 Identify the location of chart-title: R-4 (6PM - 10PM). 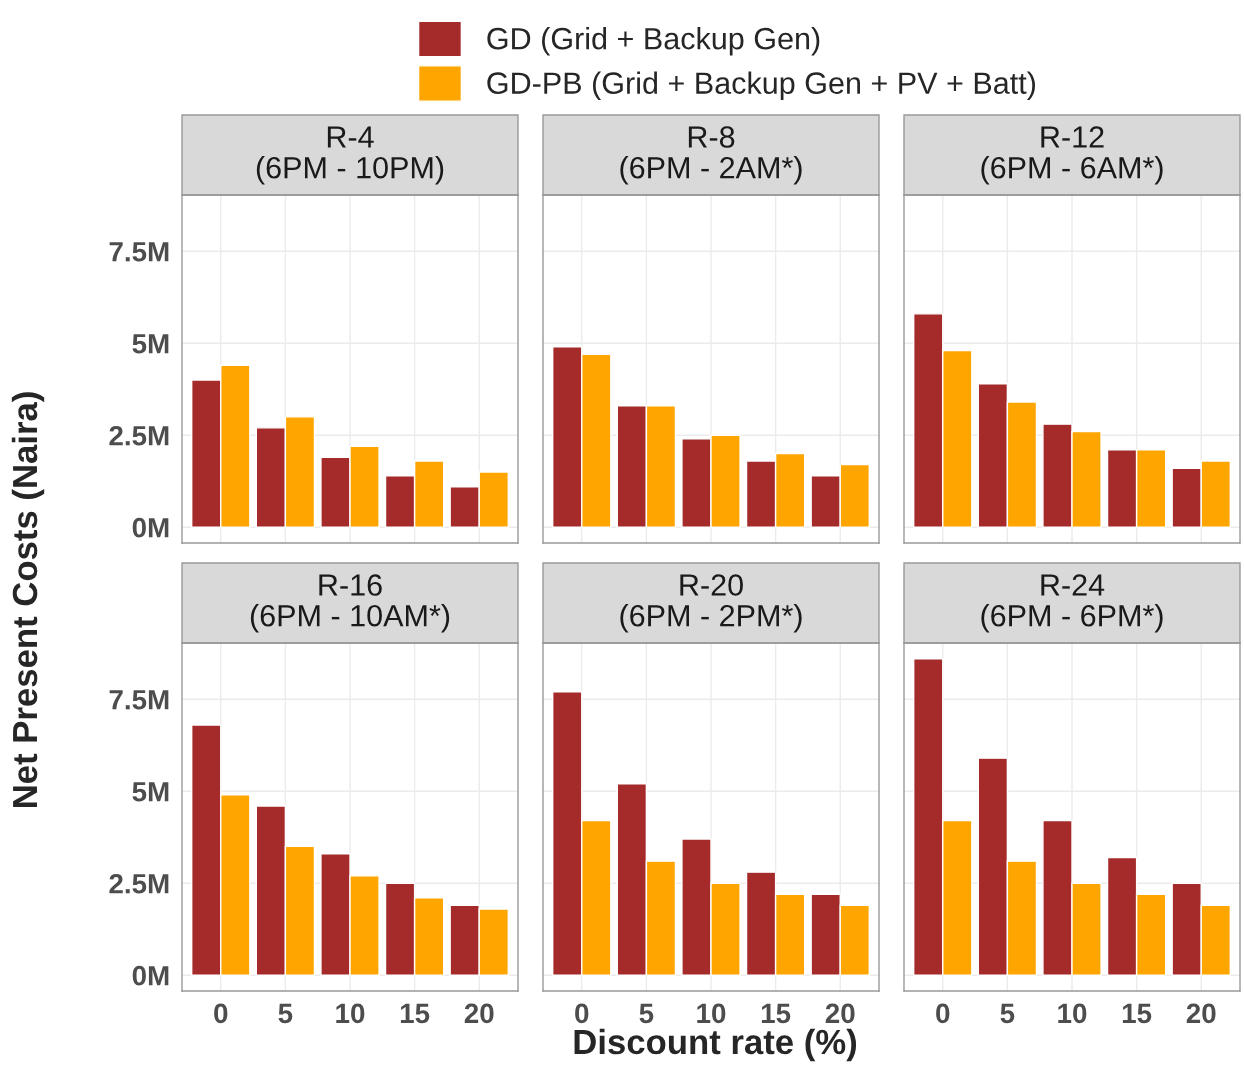
(350, 155).